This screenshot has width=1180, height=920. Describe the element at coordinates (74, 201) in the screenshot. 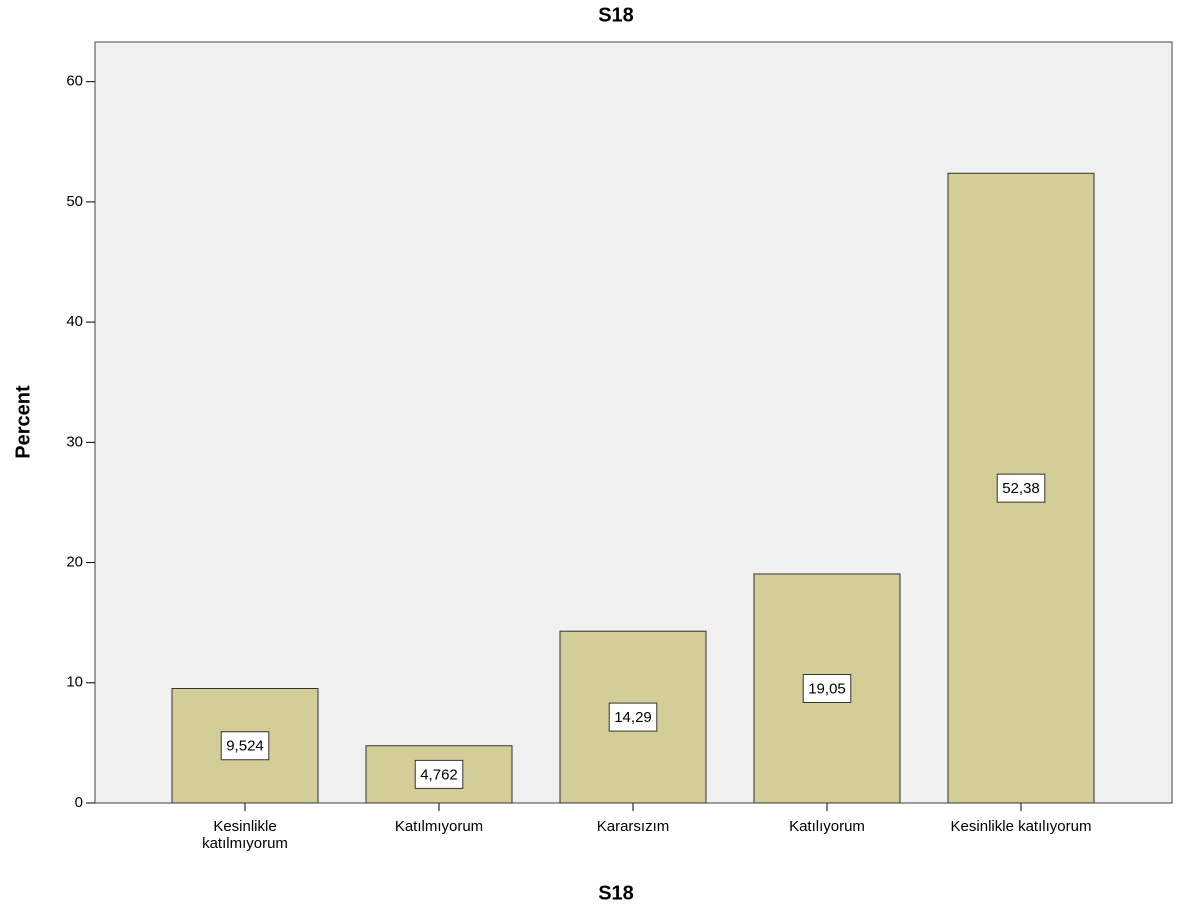

I see `y-tick-label: 50` at that location.